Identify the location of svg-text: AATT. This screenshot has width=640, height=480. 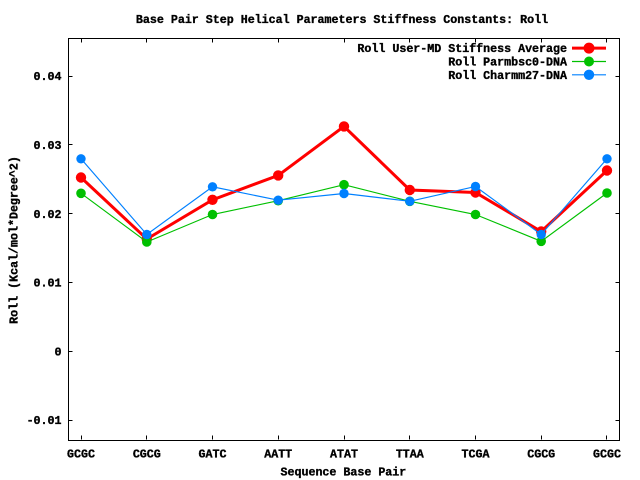
(278, 455).